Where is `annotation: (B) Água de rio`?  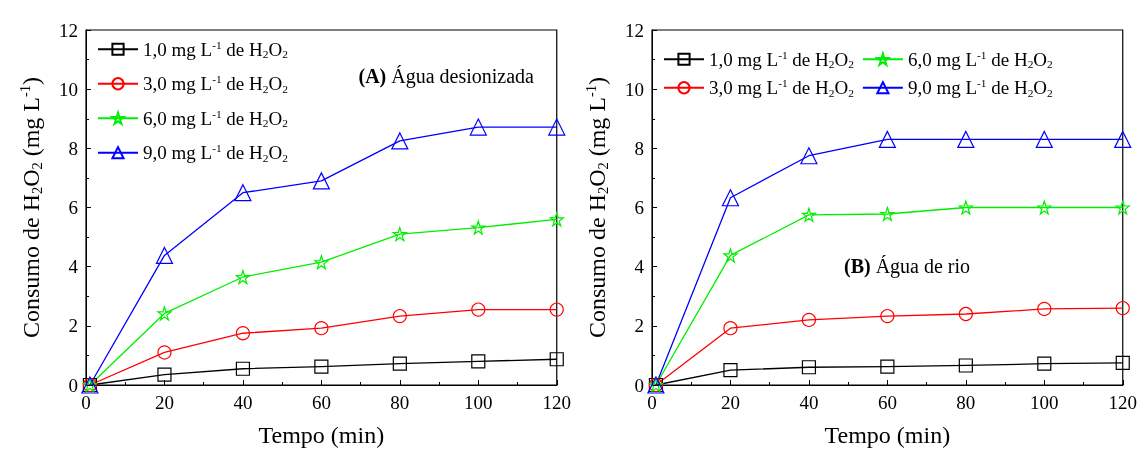
annotation: (B) Água de rio is located at coordinates (907, 266).